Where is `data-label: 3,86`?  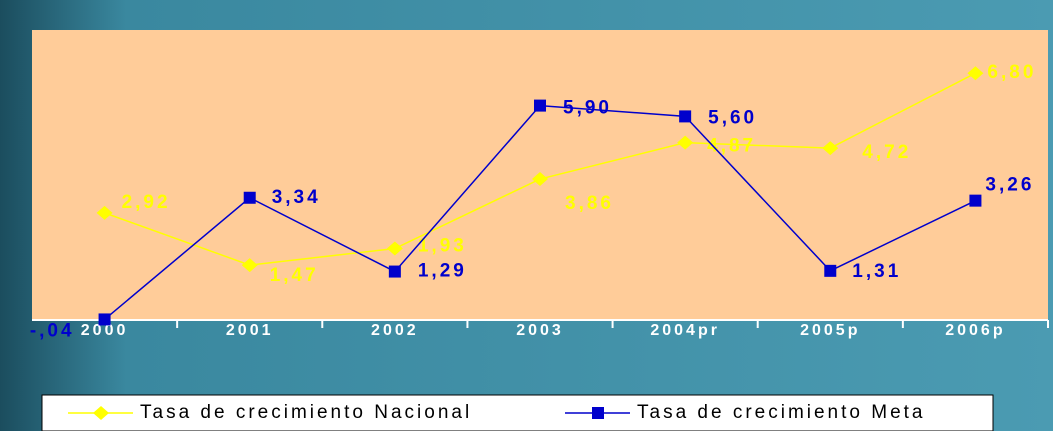 data-label: 3,86 is located at coordinates (589, 203).